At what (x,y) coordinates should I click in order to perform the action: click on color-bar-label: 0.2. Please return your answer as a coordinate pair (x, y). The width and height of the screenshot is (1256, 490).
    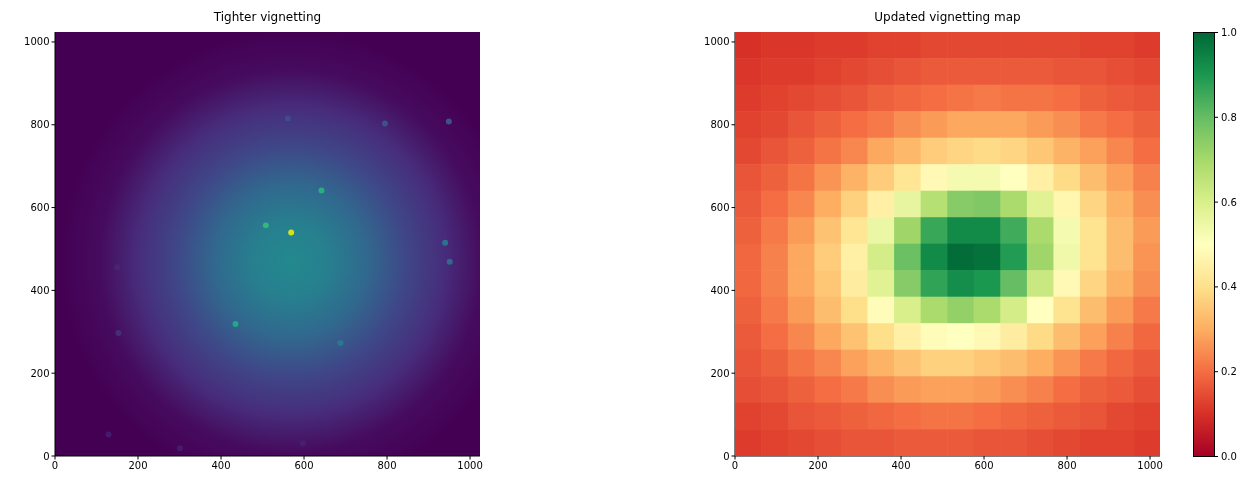
    Looking at the image, I should click on (1229, 371).